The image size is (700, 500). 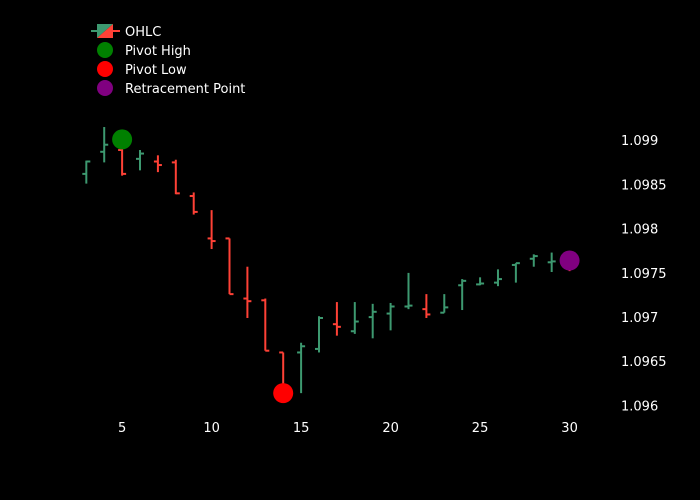 What do you see at coordinates (122, 428) in the screenshot?
I see `x-tick-label: 5` at bounding box center [122, 428].